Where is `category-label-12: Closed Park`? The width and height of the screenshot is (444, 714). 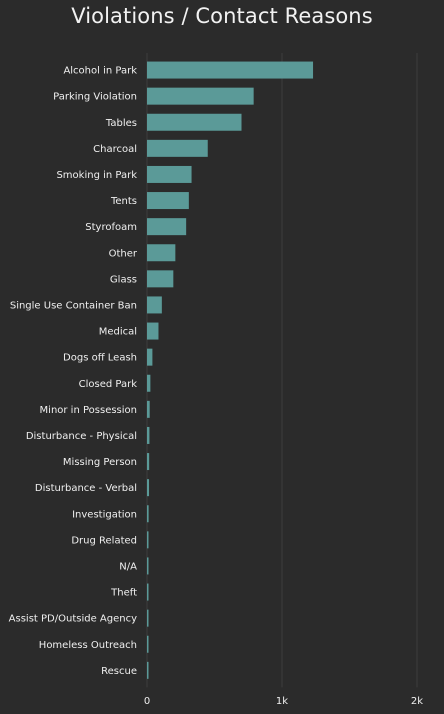
category-label-12: Closed Park is located at coordinates (108, 384).